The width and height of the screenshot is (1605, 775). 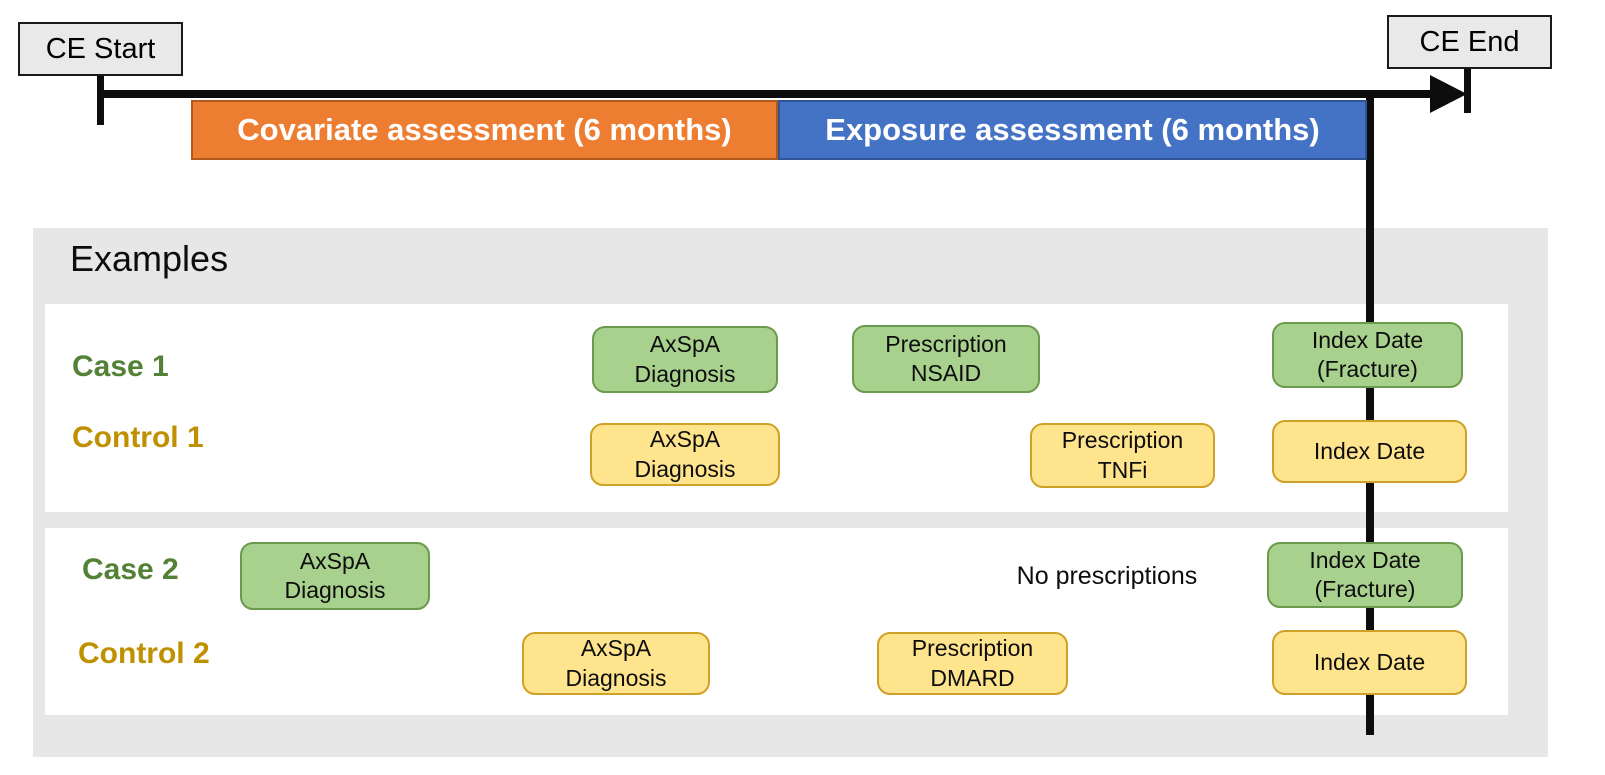 What do you see at coordinates (120, 366) in the screenshot?
I see `case-1-label: Case 1` at bounding box center [120, 366].